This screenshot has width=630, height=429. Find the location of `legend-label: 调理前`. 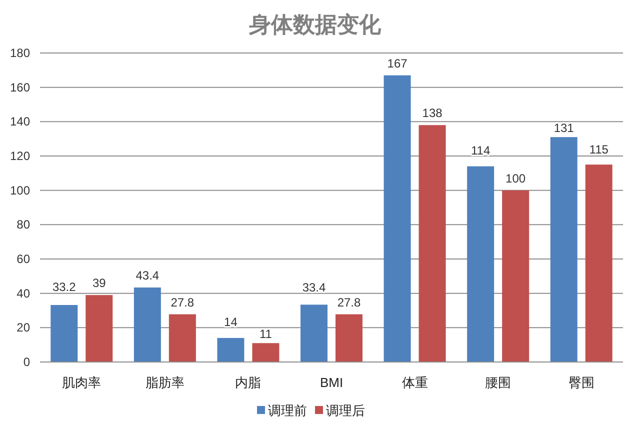

legend-label: 调理前 is located at coordinates (287, 410).